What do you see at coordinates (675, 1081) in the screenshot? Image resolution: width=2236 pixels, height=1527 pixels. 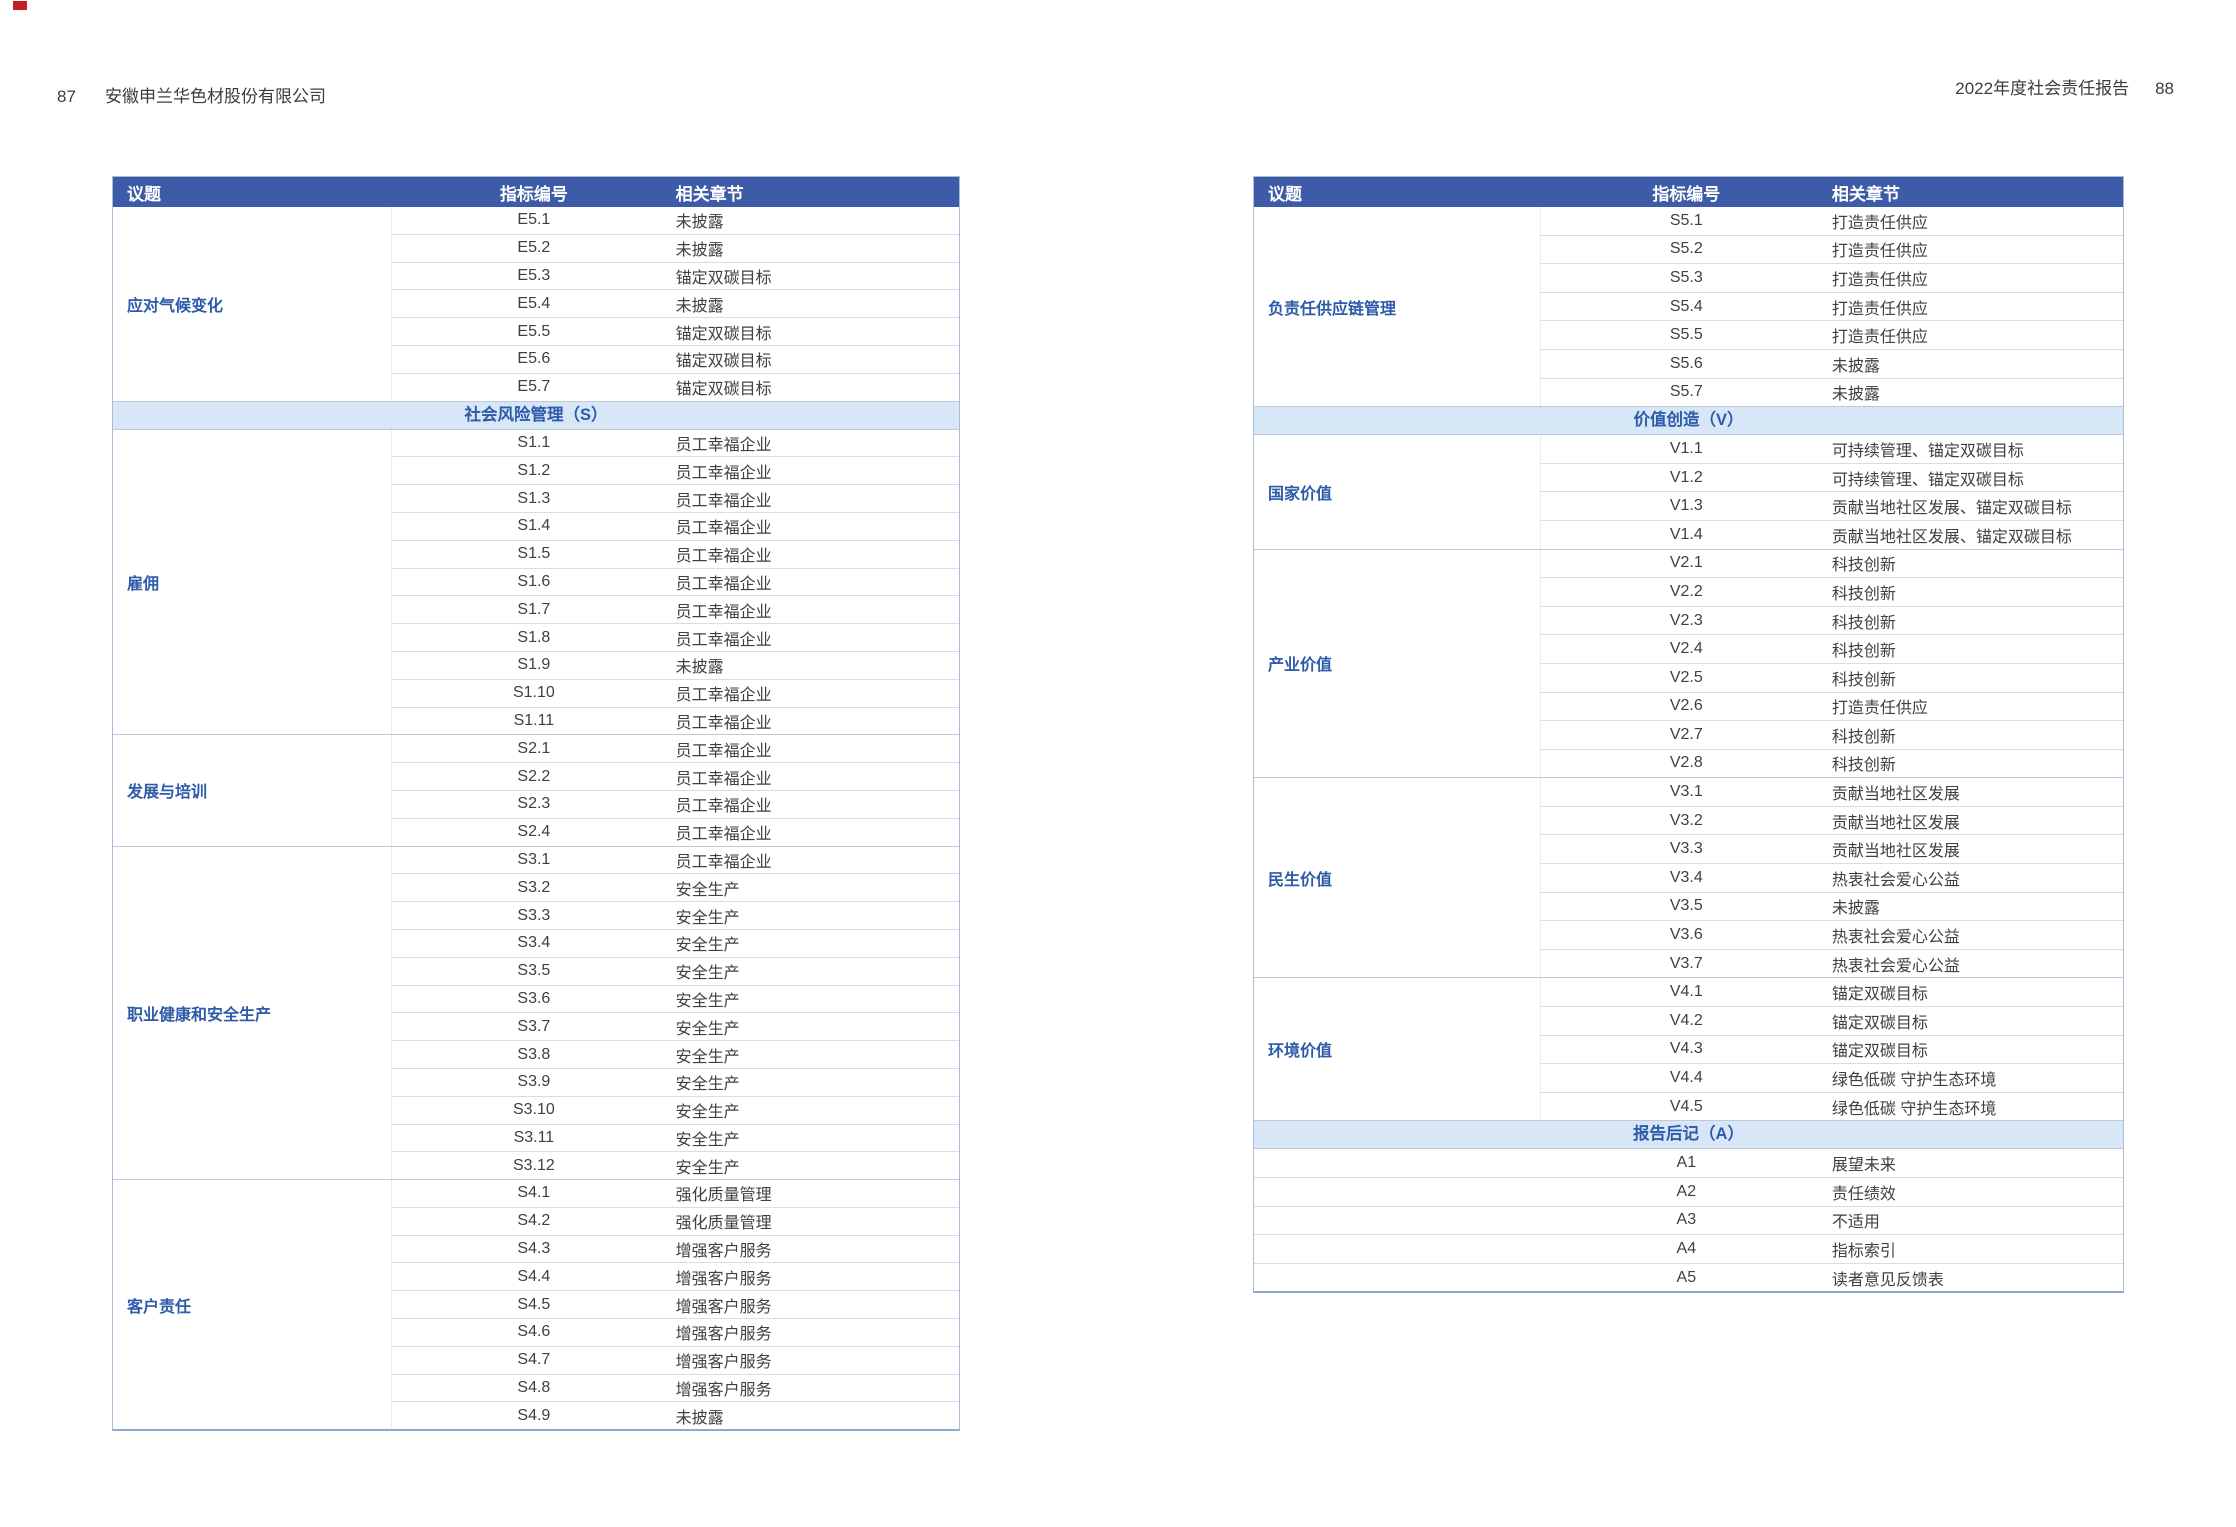 I see `table-row: S3.9 安全生产` at bounding box center [675, 1081].